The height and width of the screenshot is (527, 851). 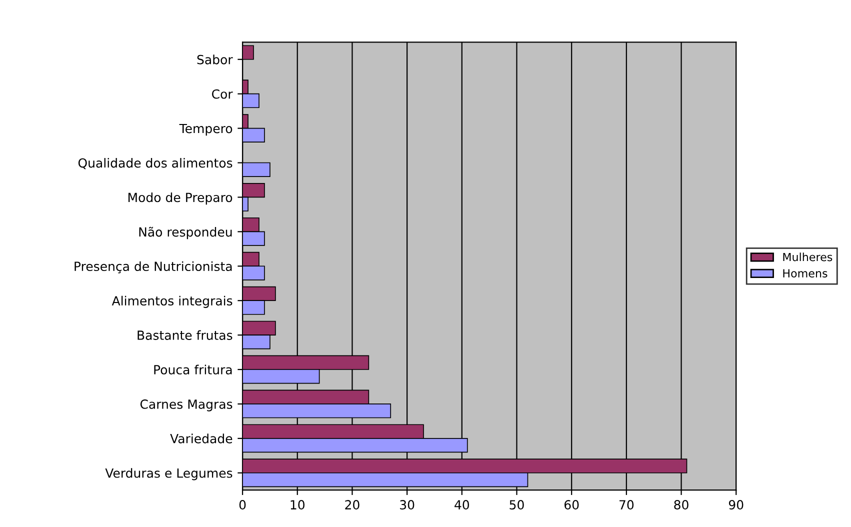 What do you see at coordinates (352, 505) in the screenshot?
I see `x-tick-label: 20` at bounding box center [352, 505].